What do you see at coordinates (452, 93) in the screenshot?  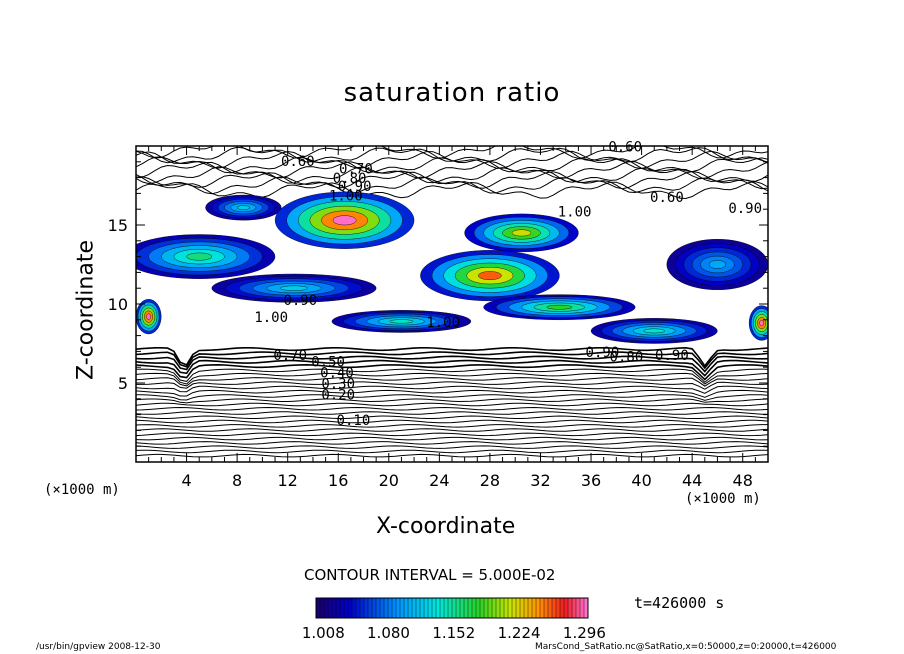 I see `chart-title: saturation ratio` at bounding box center [452, 93].